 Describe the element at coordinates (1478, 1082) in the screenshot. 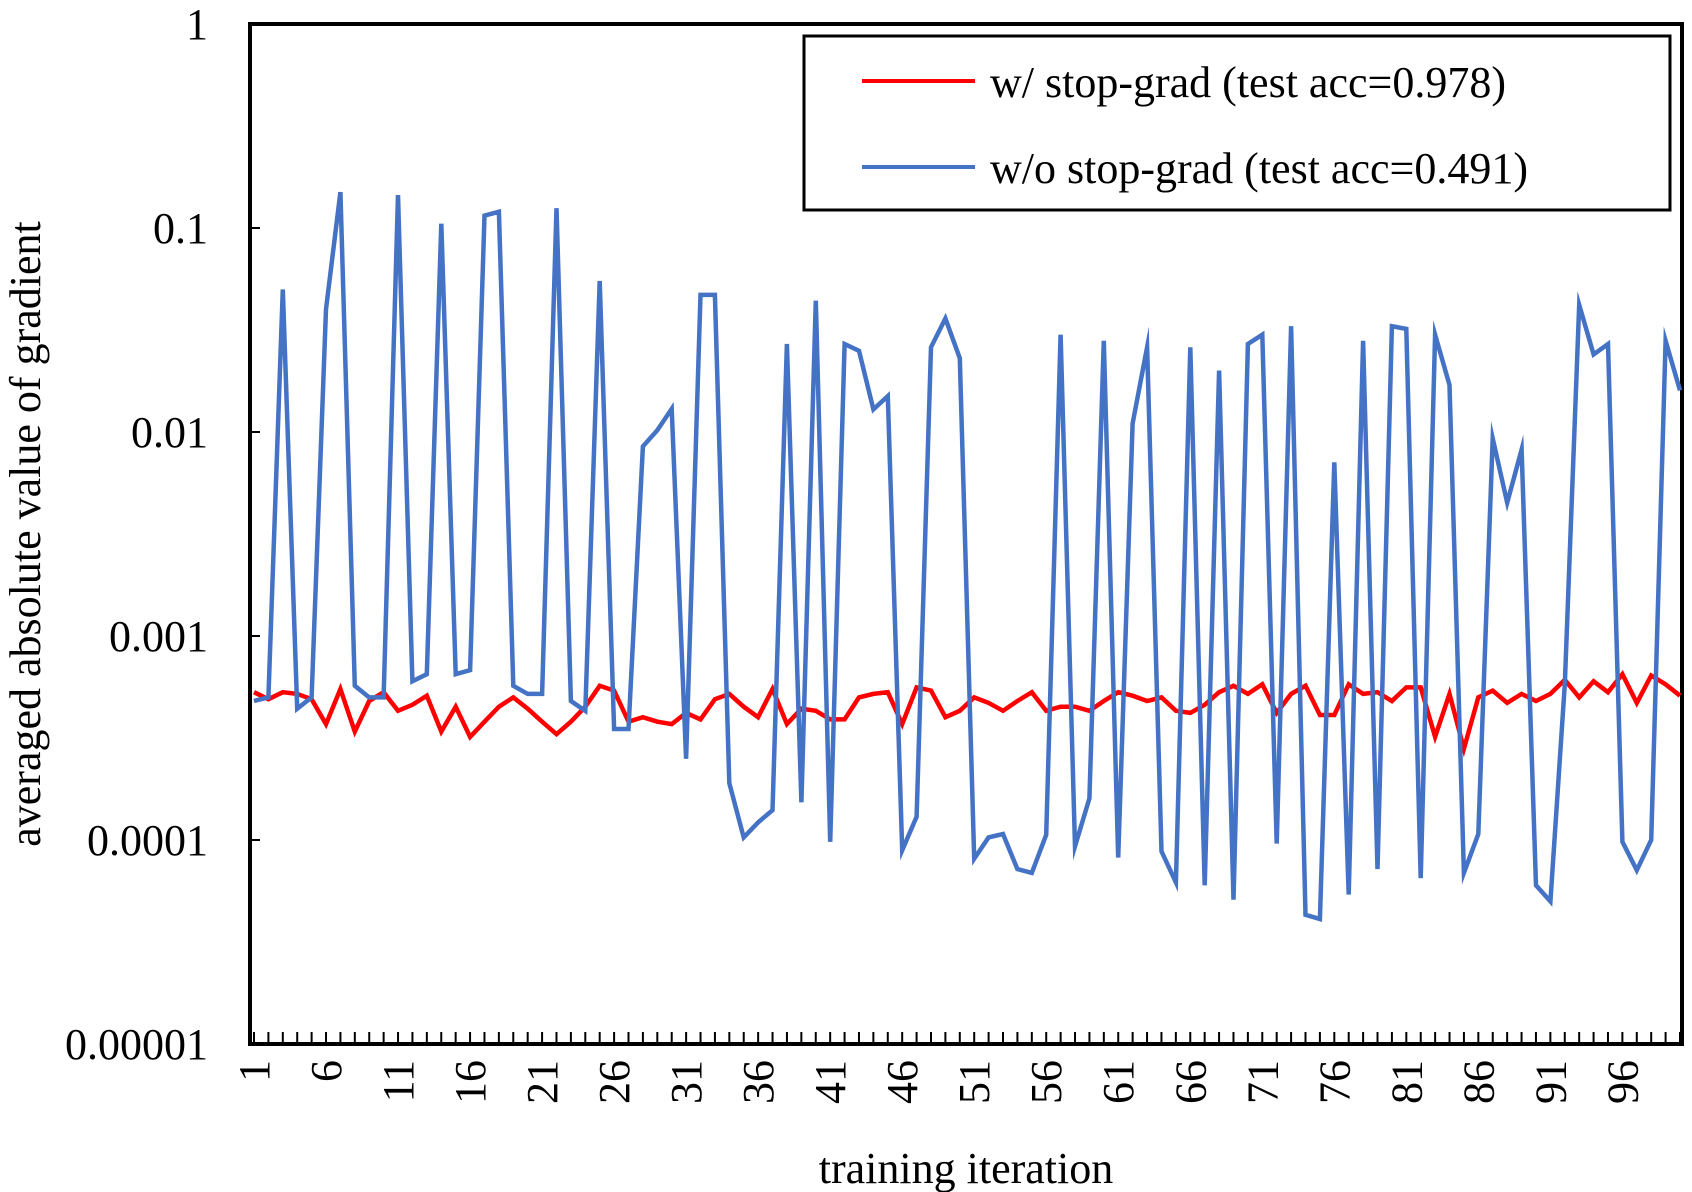

I see `x-tick-label: 86` at that location.